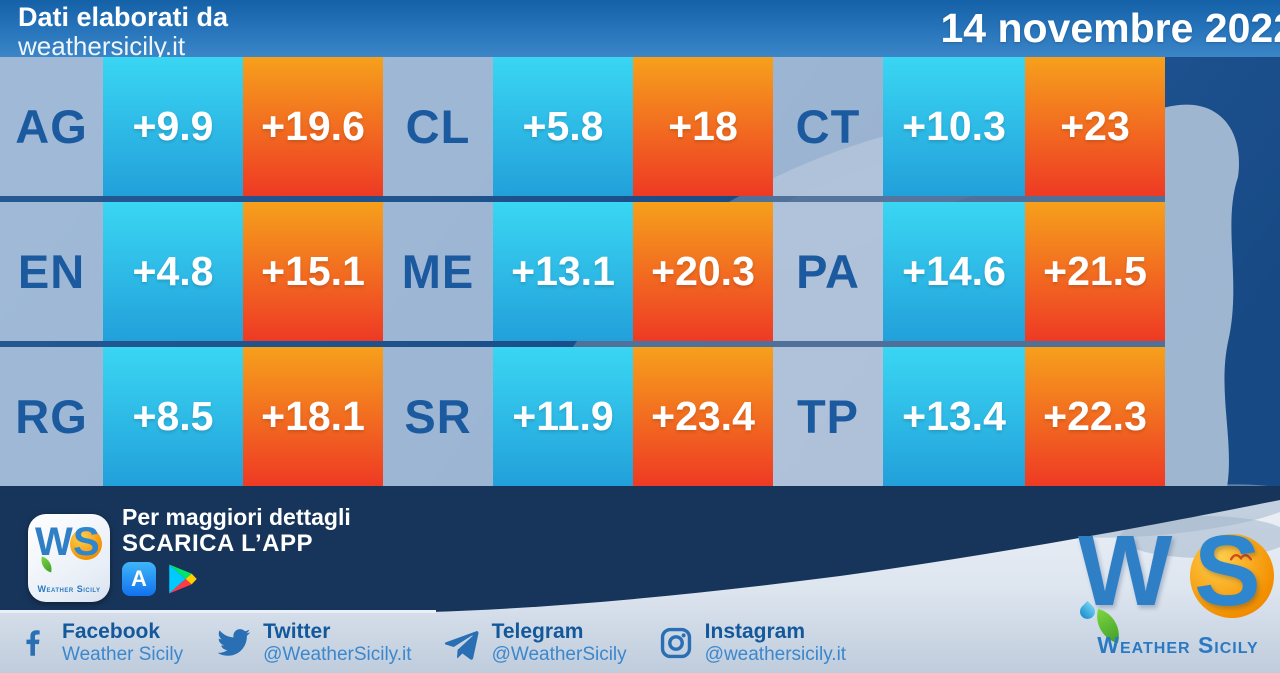  What do you see at coordinates (1177, 591) in the screenshot?
I see `ws-logo: W S Weather Sicily` at bounding box center [1177, 591].